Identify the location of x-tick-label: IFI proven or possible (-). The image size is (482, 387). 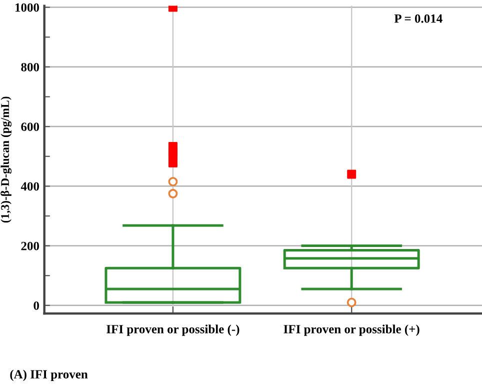
(173, 330).